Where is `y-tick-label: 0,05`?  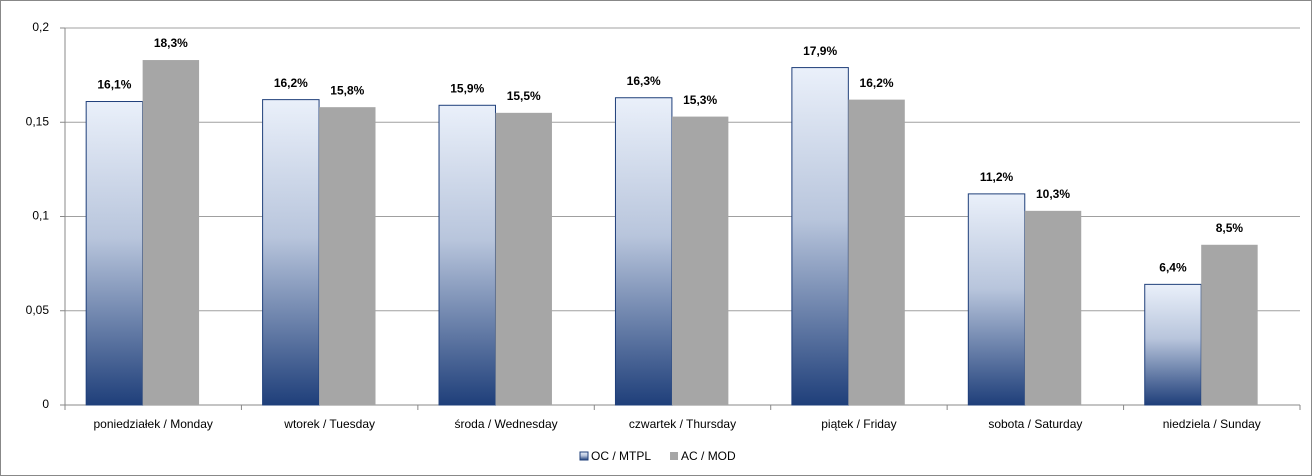
y-tick-label: 0,05 is located at coordinates (38, 310).